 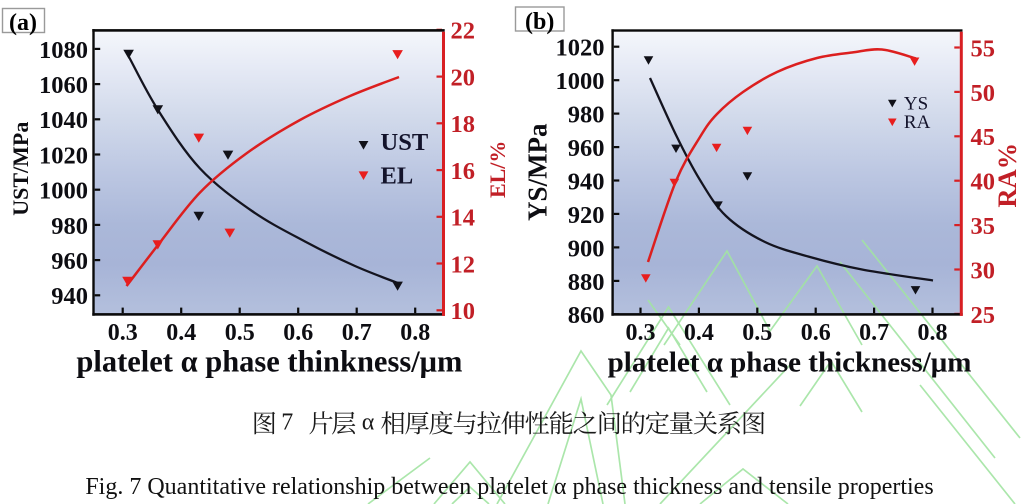 What do you see at coordinates (20, 169) in the screenshot?
I see `svg-text: UST/MPa` at bounding box center [20, 169].